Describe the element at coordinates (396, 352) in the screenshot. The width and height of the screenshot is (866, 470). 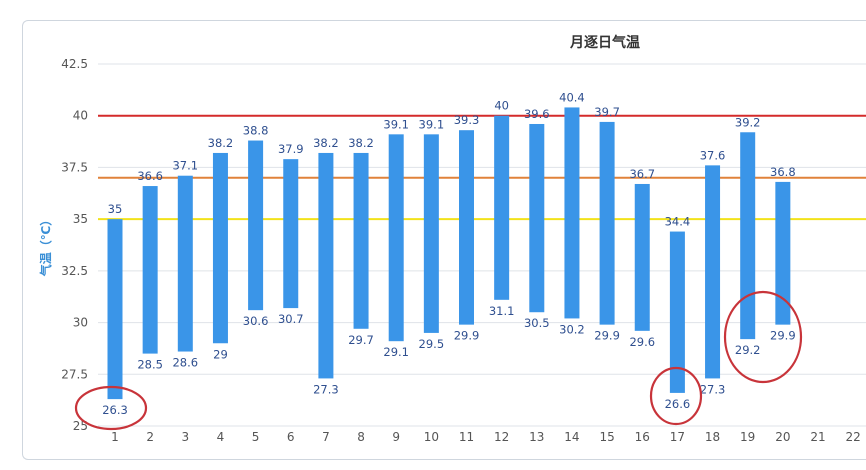
I see `low-value-label: 29.1` at that location.